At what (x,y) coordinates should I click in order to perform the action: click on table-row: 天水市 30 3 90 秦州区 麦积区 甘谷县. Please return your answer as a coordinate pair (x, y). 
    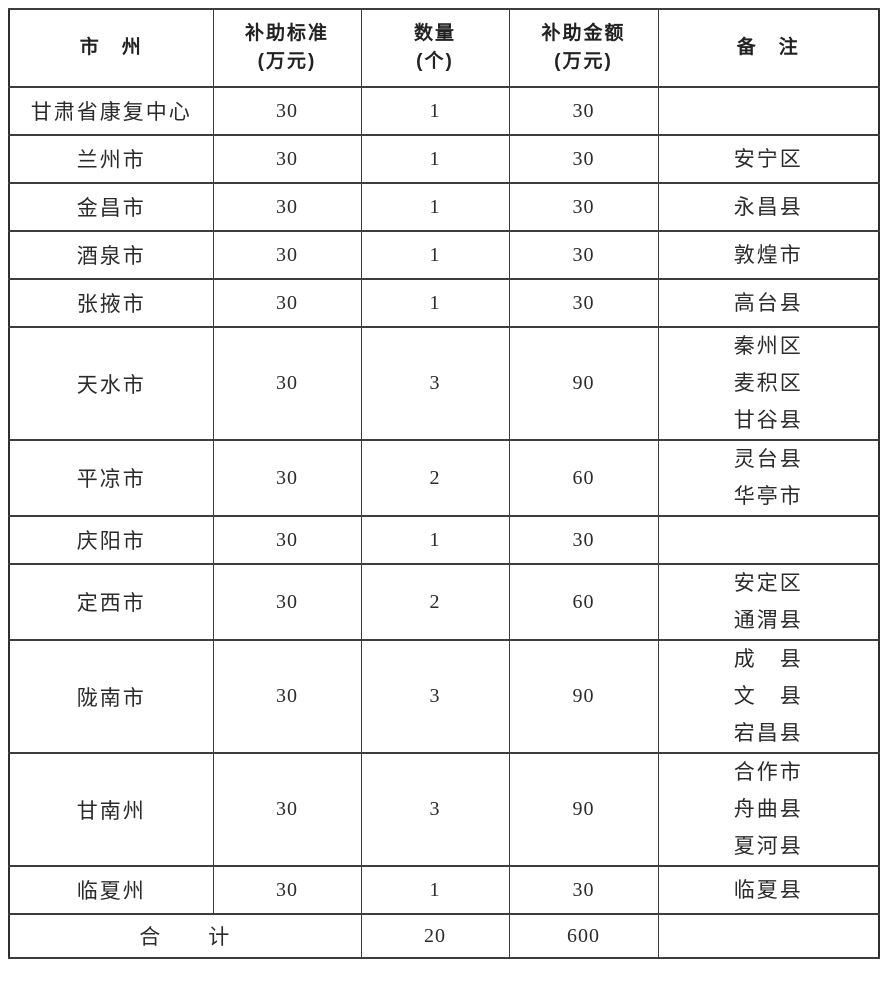
    Looking at the image, I should click on (444, 383).